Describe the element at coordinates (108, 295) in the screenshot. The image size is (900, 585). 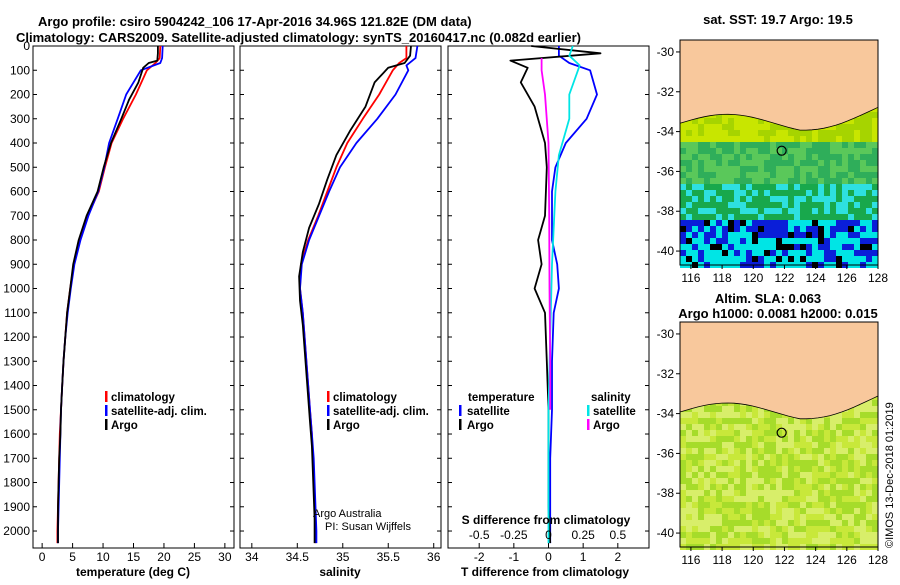
I see `series-line-argo` at that location.